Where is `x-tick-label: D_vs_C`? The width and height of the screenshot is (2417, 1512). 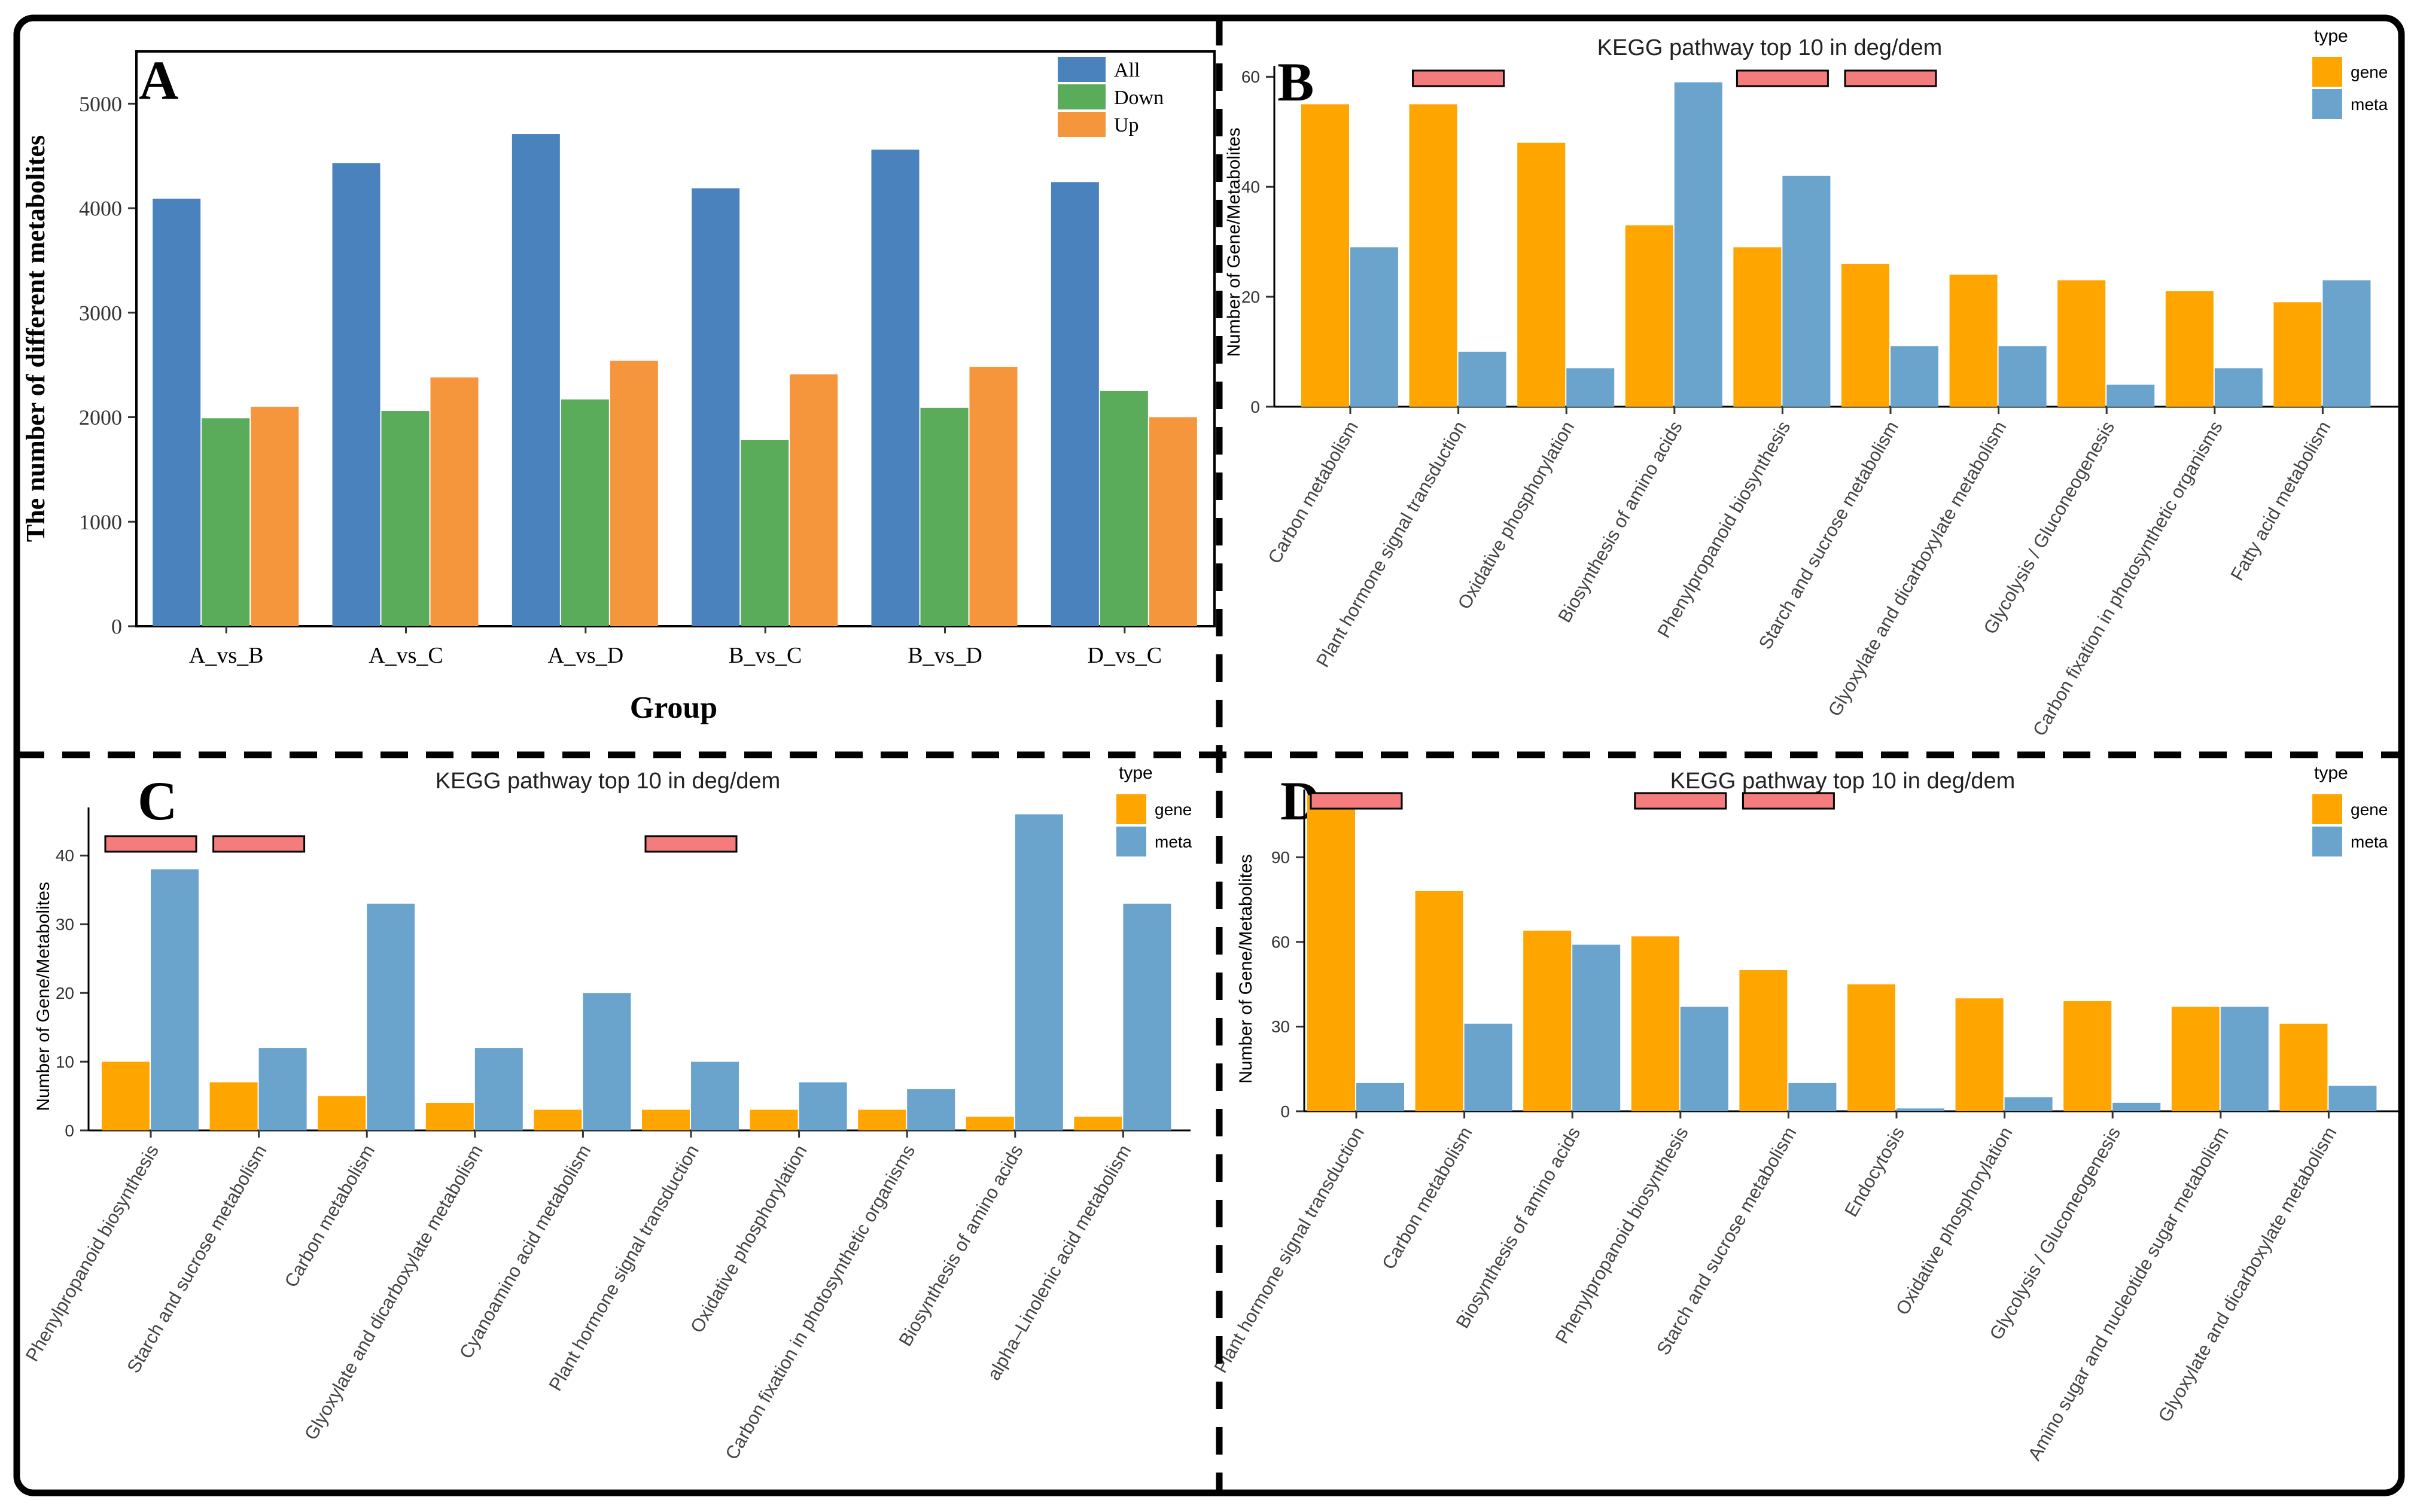 x-tick-label: D_vs_C is located at coordinates (1125, 655).